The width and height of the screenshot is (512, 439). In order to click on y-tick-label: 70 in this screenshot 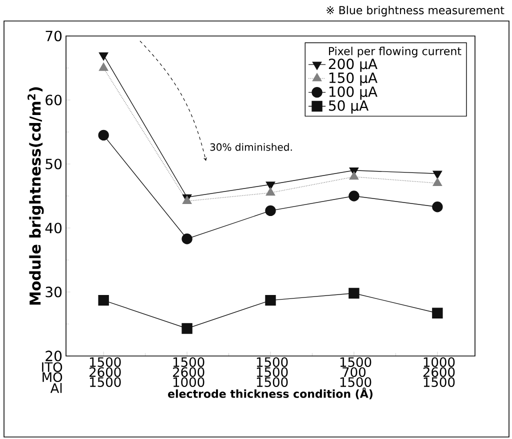, I will do `click(54, 36)`.